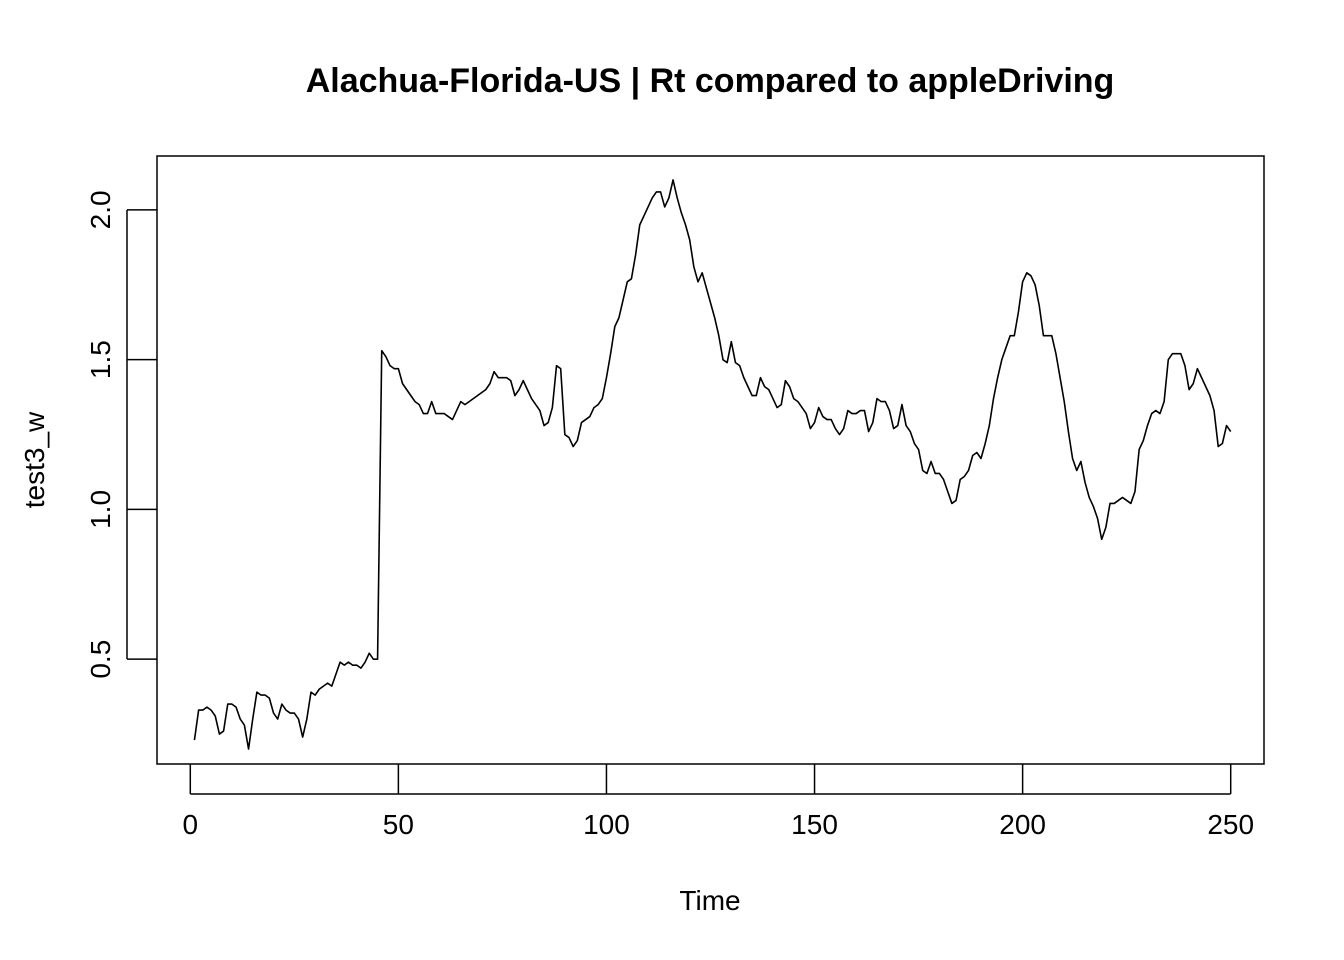 Image resolution: width=1344 pixels, height=960 pixels. Describe the element at coordinates (100, 659) in the screenshot. I see `y-tick-label: 0.5` at that location.